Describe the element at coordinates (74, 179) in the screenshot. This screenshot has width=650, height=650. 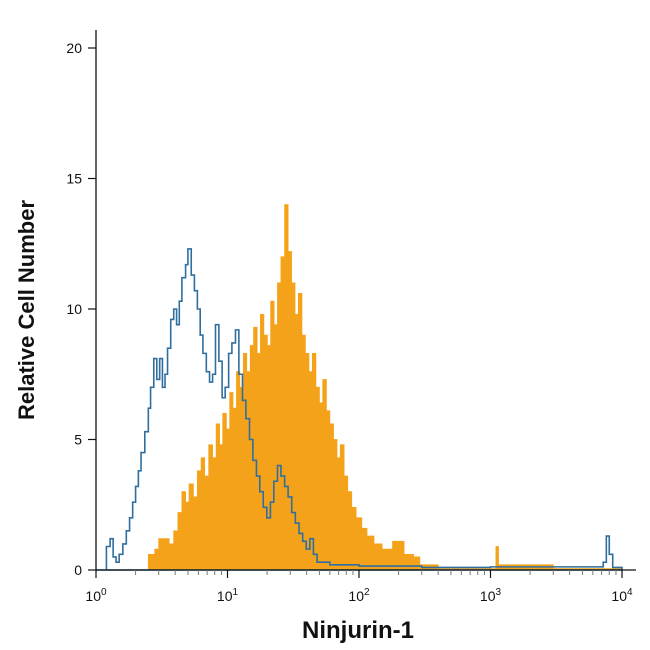
I see `y-tick-label: 15` at that location.